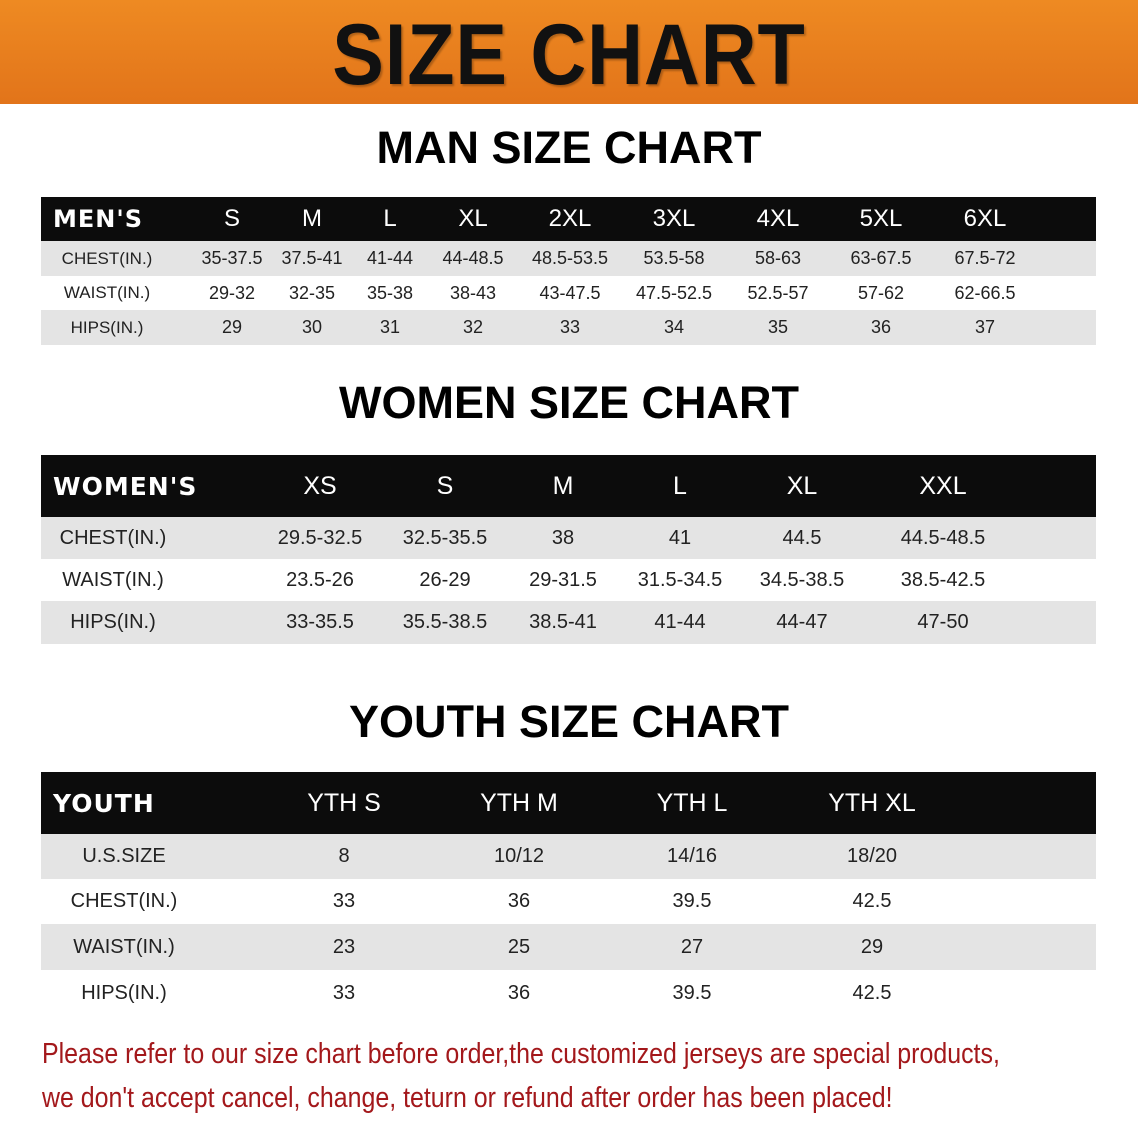 The height and width of the screenshot is (1132, 1138). Describe the element at coordinates (232, 258) in the screenshot. I see `measurement-cell: 35-37.5` at that location.